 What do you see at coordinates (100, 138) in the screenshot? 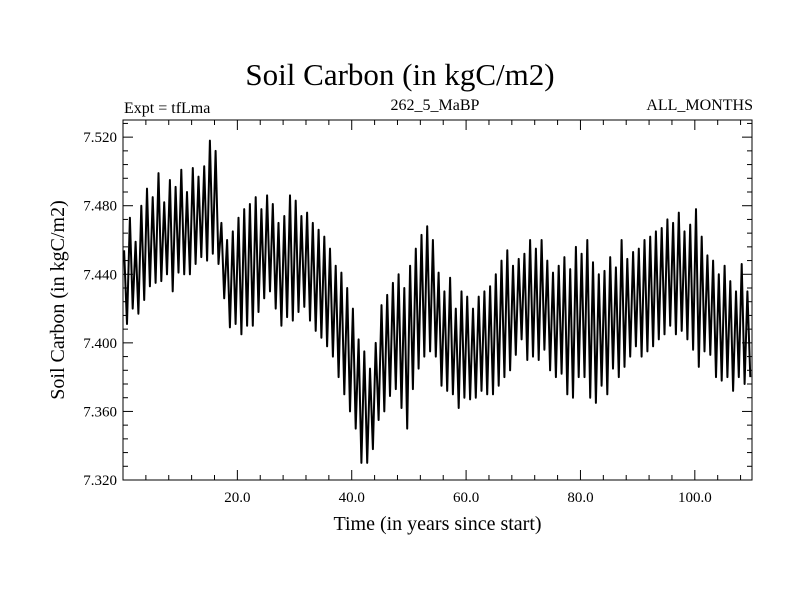
I see `y-tick-label: 7.520` at bounding box center [100, 138].